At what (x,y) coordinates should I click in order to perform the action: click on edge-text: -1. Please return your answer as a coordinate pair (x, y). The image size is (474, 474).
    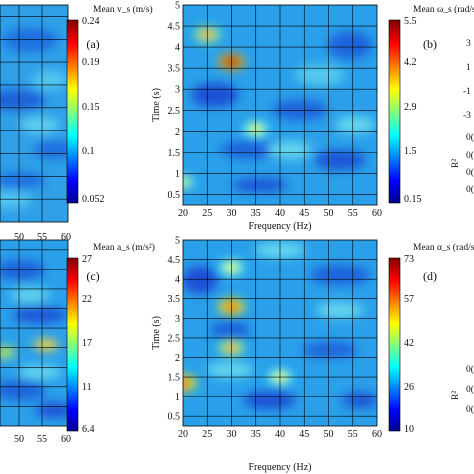
    Looking at the image, I should click on (467, 92).